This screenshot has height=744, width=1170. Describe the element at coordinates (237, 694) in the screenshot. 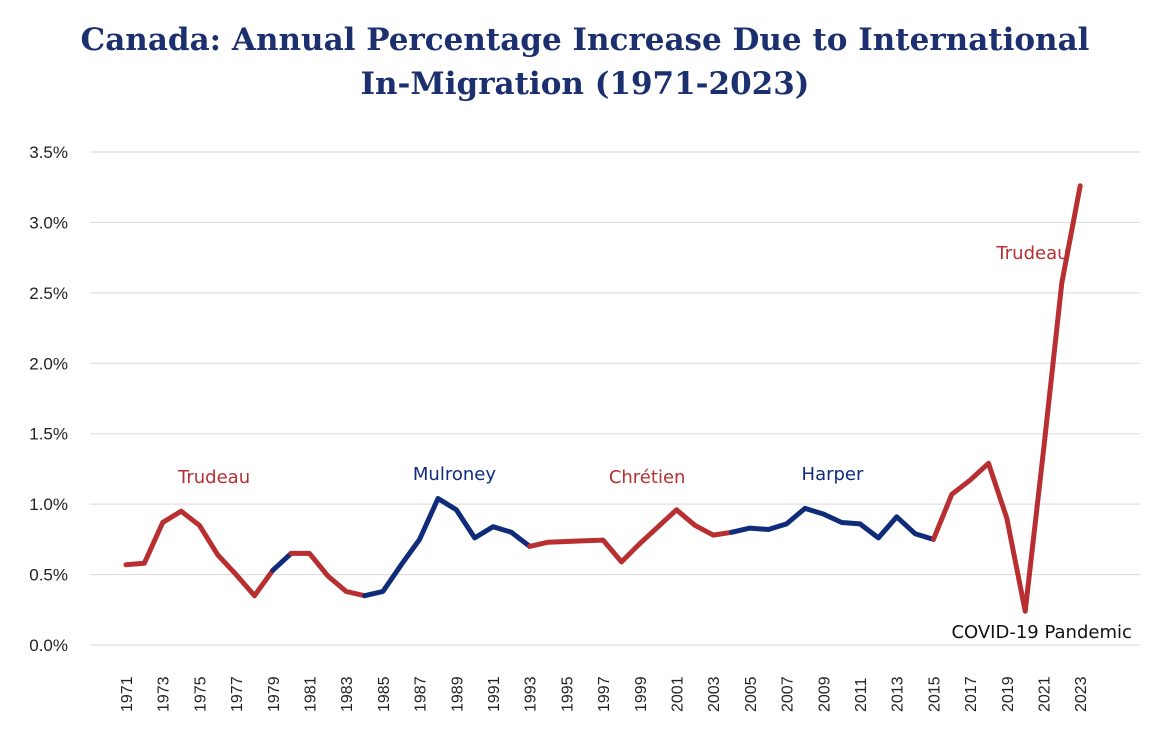

I see `x-tick-label: 1977` at that location.